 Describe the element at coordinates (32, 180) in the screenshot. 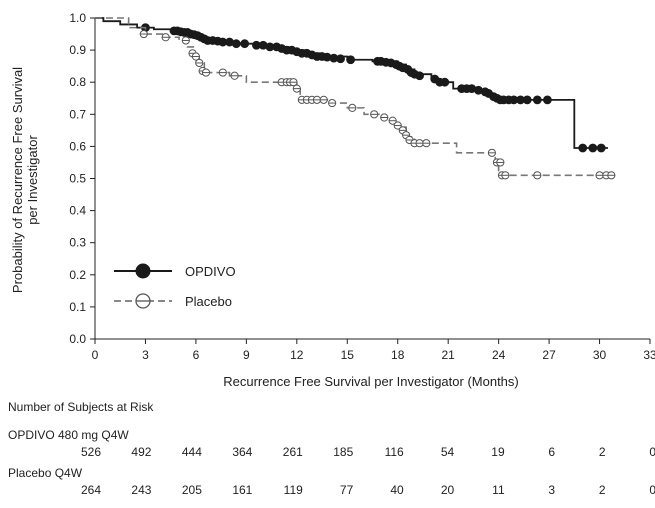

I see `y-axis-title-line-2: per Investigator` at that location.